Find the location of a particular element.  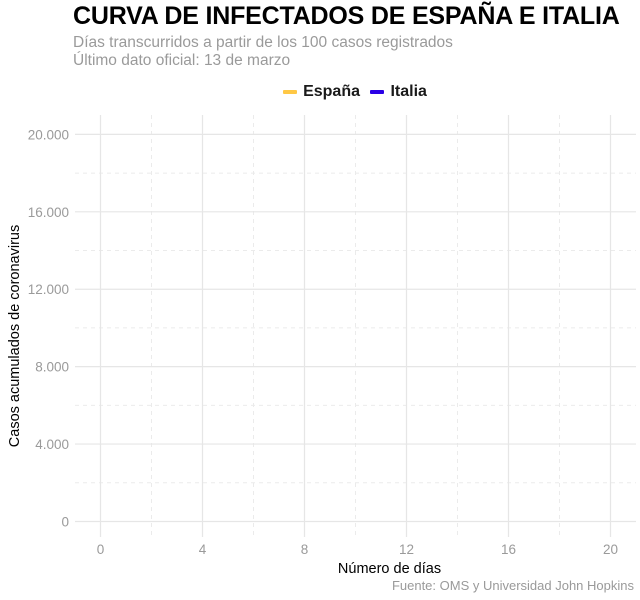

y-tick-label: 0 is located at coordinates (65, 522).